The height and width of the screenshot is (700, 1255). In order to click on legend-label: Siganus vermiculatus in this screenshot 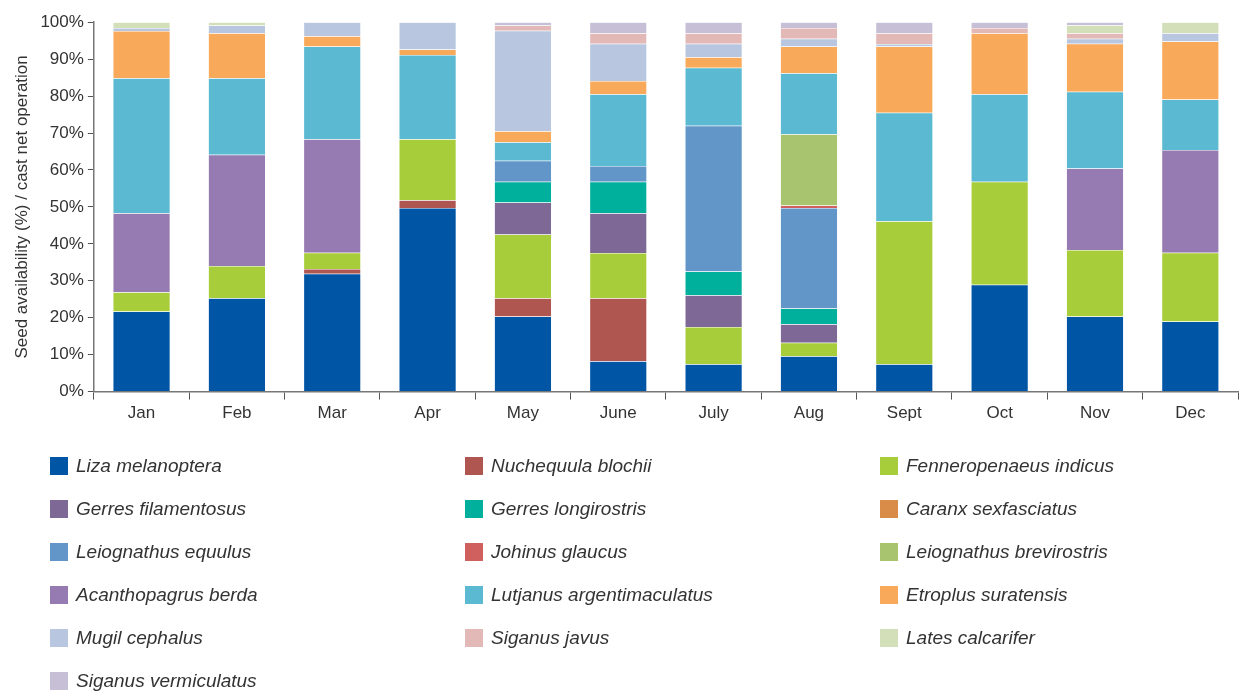, I will do `click(166, 680)`.